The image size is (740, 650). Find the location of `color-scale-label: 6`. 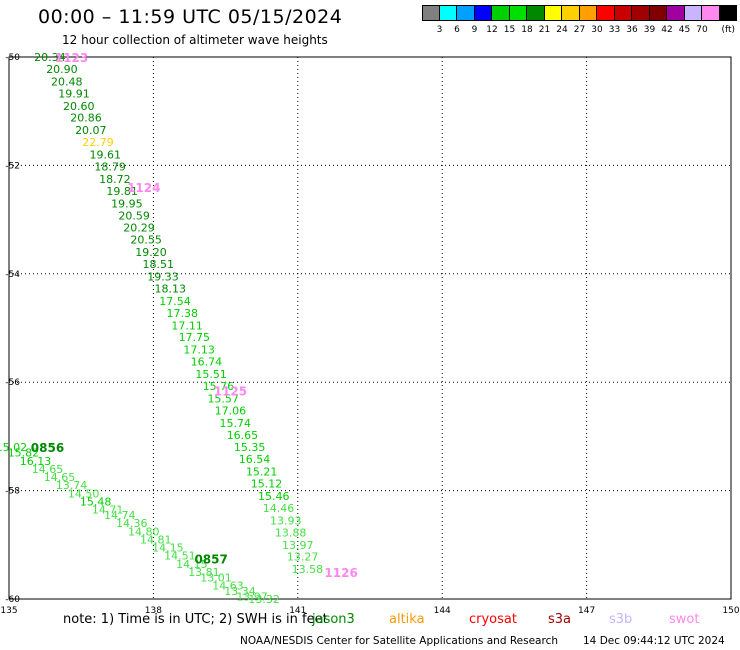

color-scale-label: 6 is located at coordinates (457, 30).